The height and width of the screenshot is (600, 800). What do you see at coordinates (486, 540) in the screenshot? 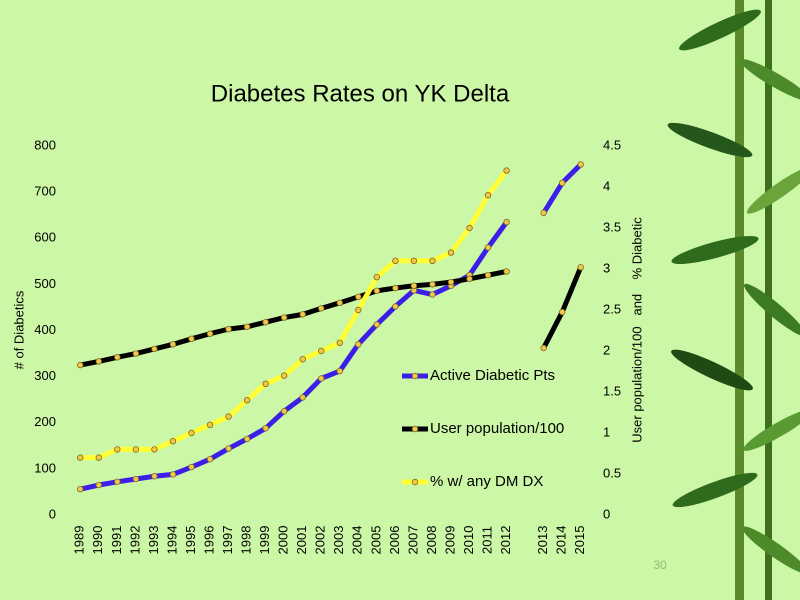
I see `x-tick-label: 2011` at bounding box center [486, 540].